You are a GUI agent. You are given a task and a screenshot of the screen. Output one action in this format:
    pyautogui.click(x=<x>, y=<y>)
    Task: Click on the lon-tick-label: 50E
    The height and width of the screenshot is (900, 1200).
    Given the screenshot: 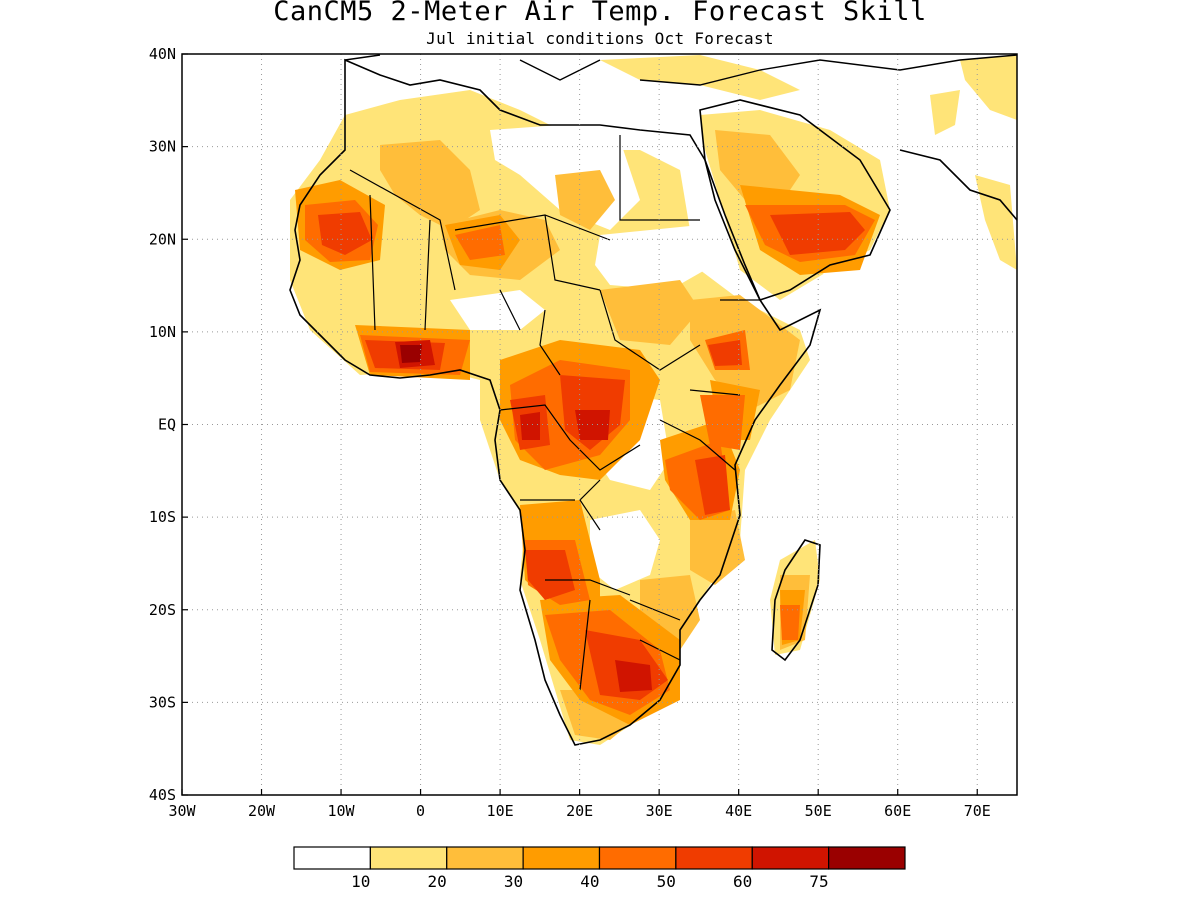 What is the action you would take?
    pyautogui.click(x=818, y=811)
    